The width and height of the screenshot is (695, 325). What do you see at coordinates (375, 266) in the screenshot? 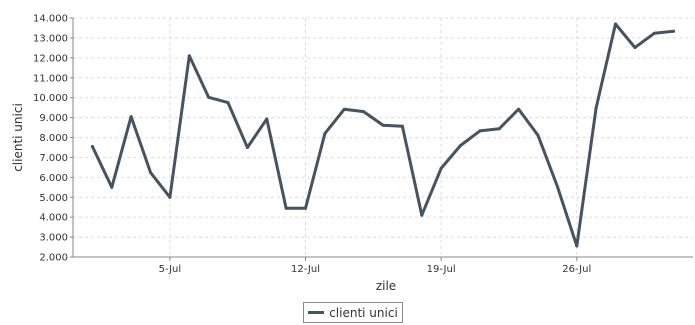
I see `x-axis-ticks: 5-Jul 12-Jul 19-Jul 26-Jul` at bounding box center [375, 266].